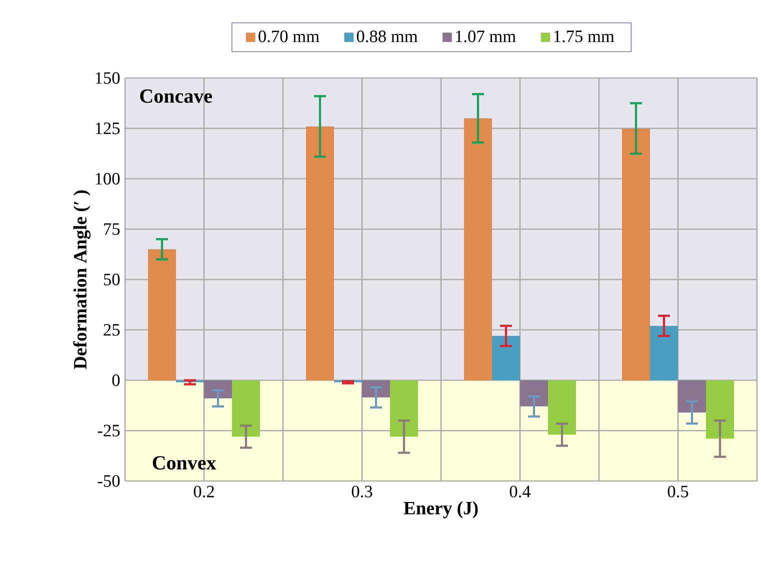 This screenshot has width=761, height=571. I want to click on x-tick-label: 0.5, so click(678, 492).